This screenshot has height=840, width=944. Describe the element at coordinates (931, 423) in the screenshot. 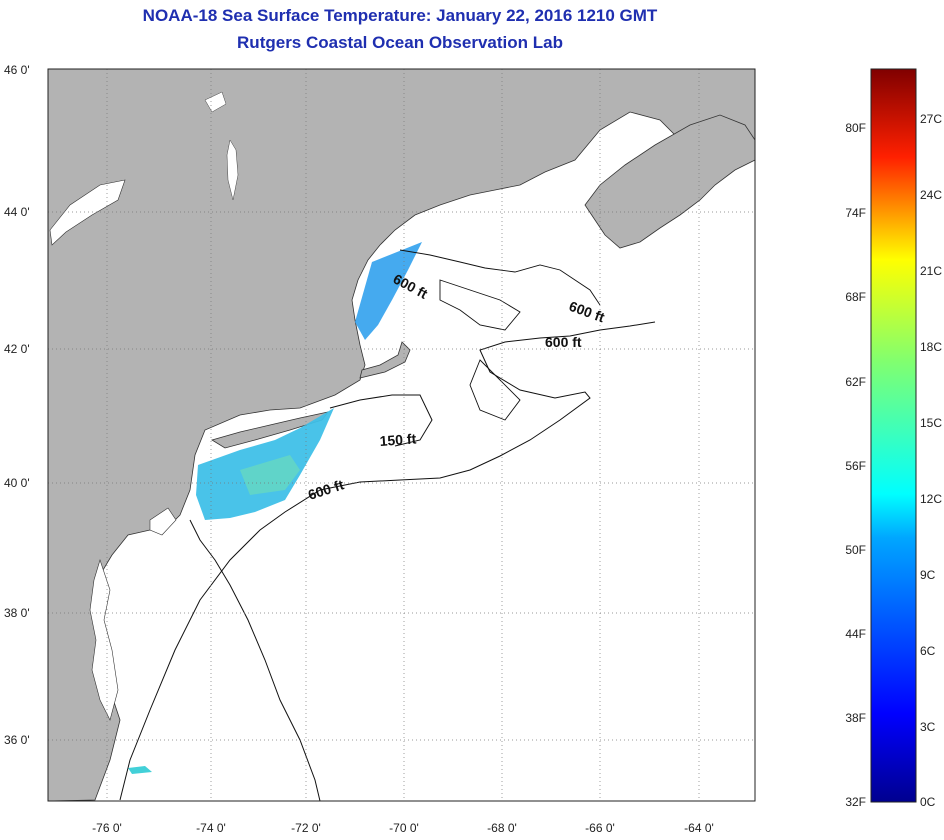

I see `colorbar-c-label: 15C` at that location.